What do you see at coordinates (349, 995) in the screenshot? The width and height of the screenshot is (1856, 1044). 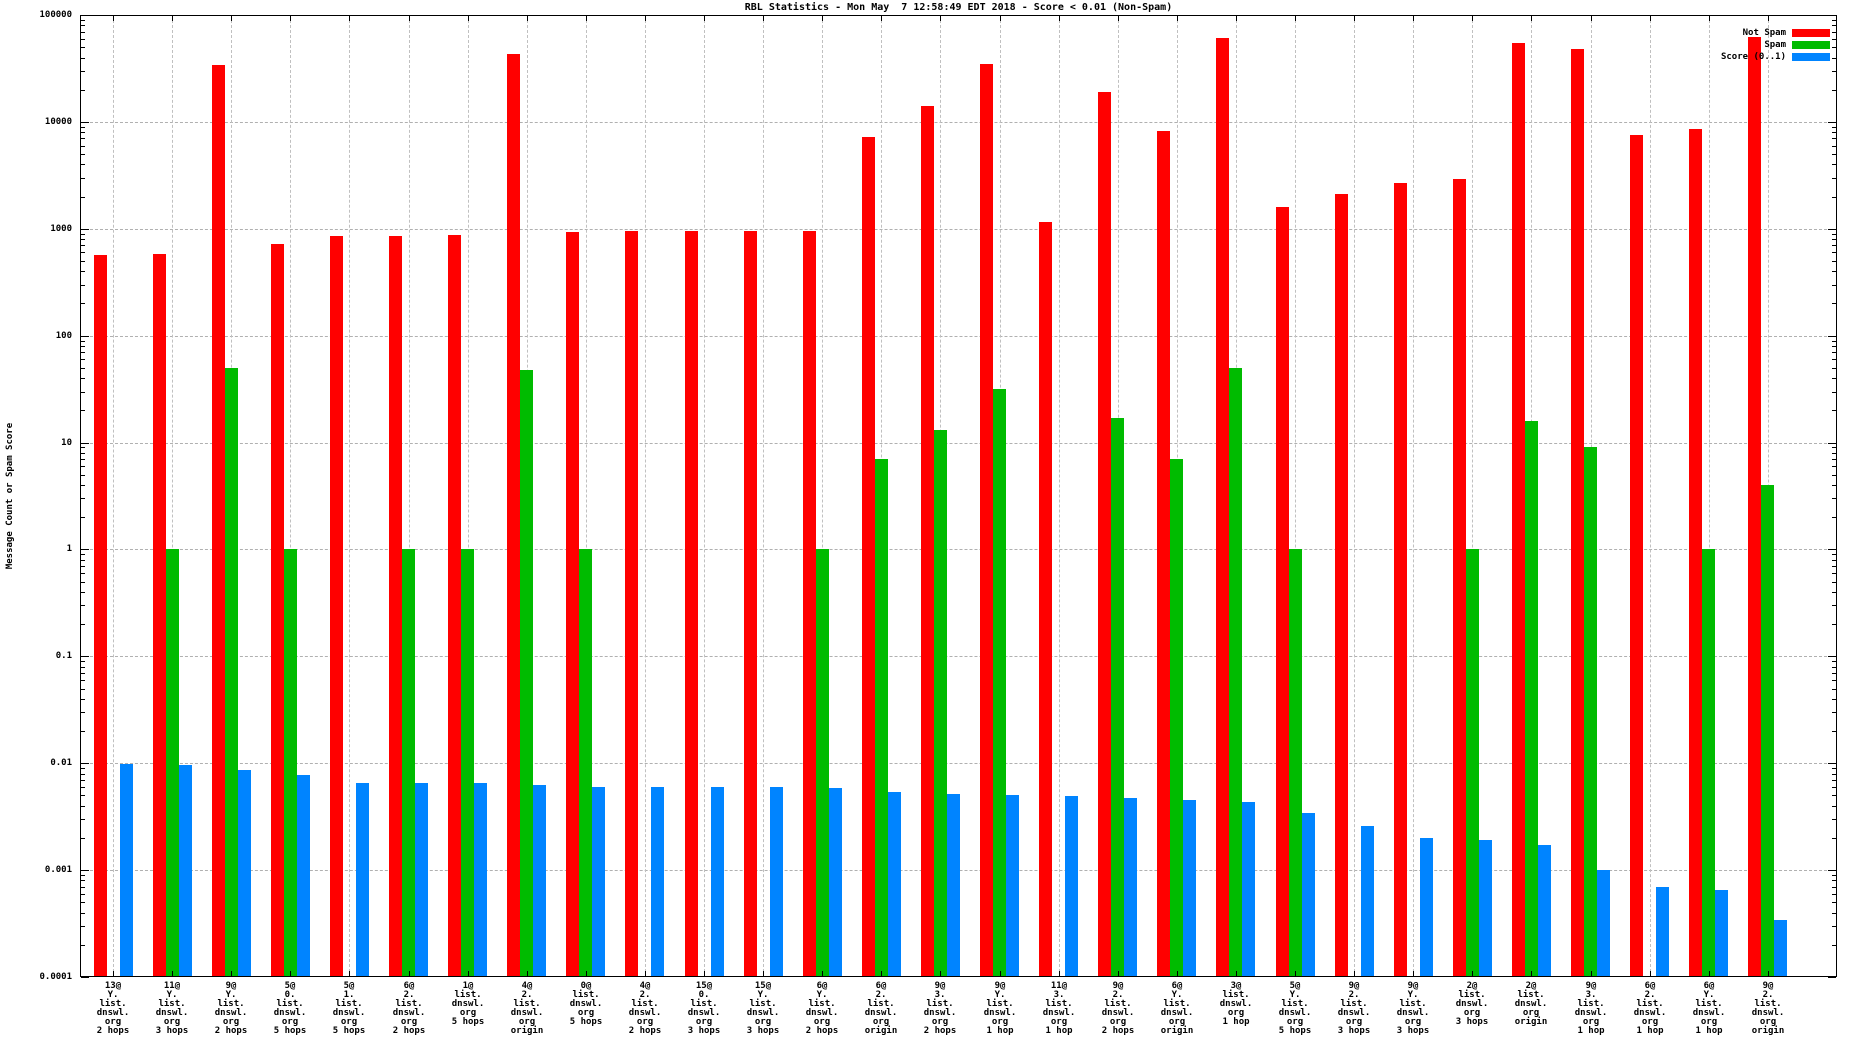 I see `x-category-line: 1.` at bounding box center [349, 995].